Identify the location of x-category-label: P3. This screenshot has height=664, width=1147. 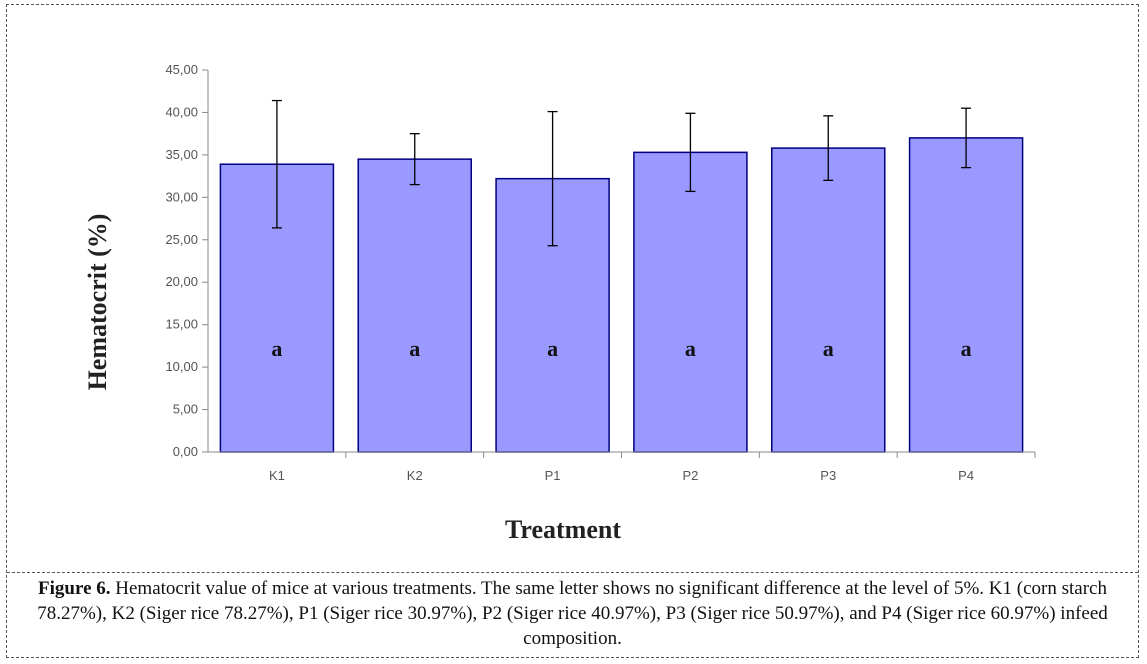
(828, 475).